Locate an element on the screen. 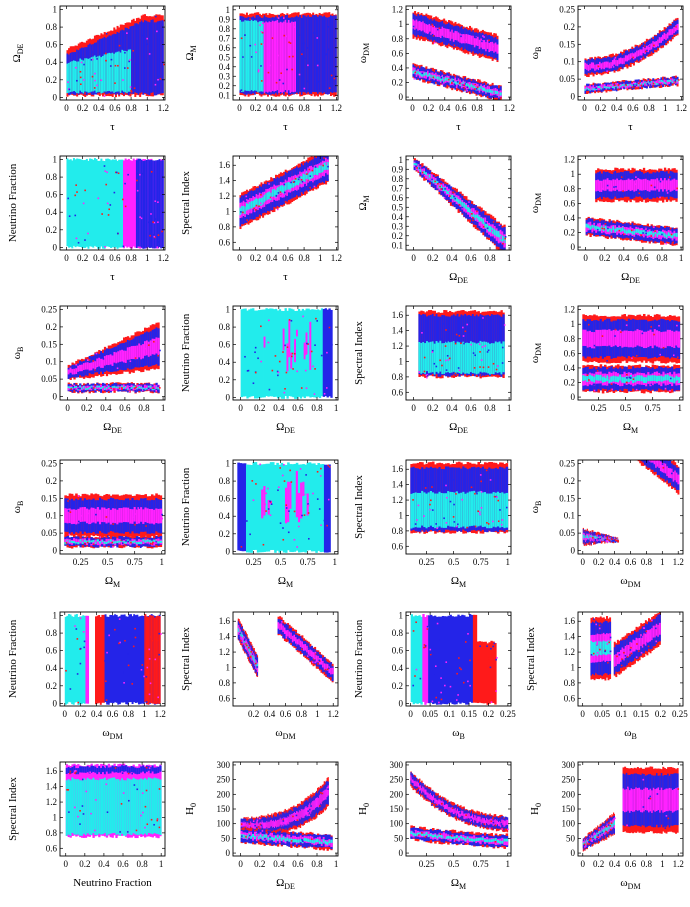  x-tick-label: 1 is located at coordinates (336, 408).